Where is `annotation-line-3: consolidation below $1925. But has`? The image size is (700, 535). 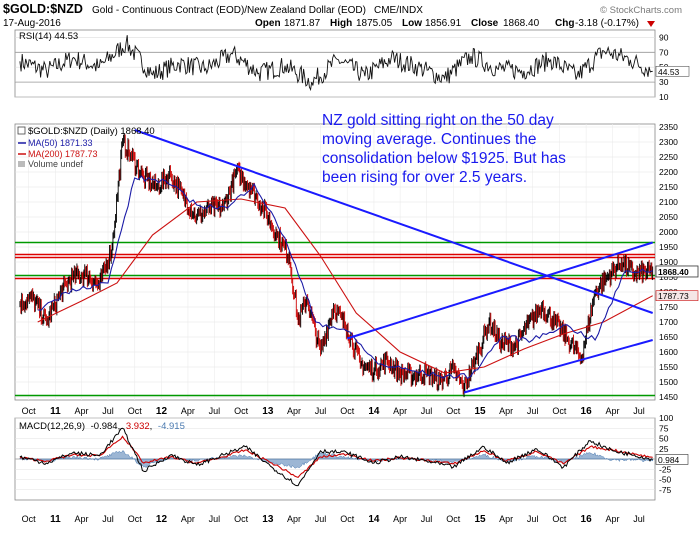
annotation-line-3: consolidation below $1925. But has is located at coordinates (444, 158).